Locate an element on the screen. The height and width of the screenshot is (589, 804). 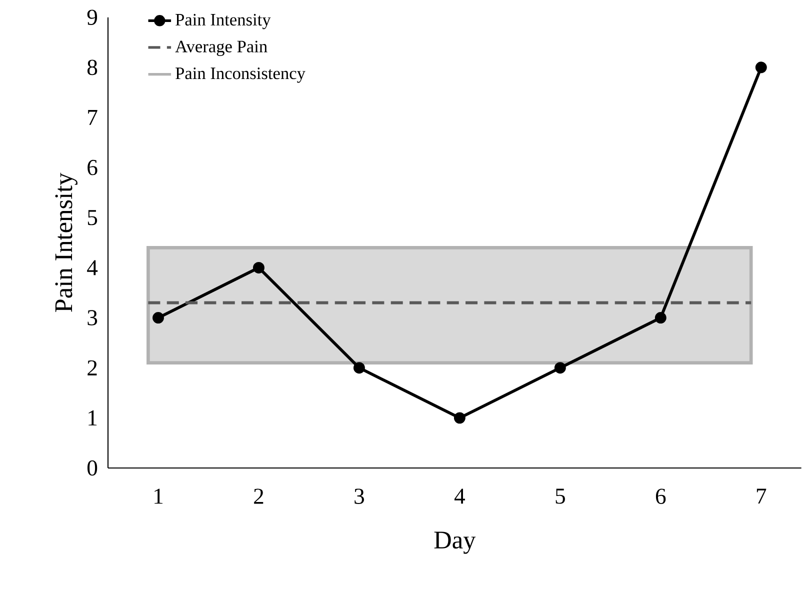
y-axis-title: Pain Intensity is located at coordinates (66, 242).